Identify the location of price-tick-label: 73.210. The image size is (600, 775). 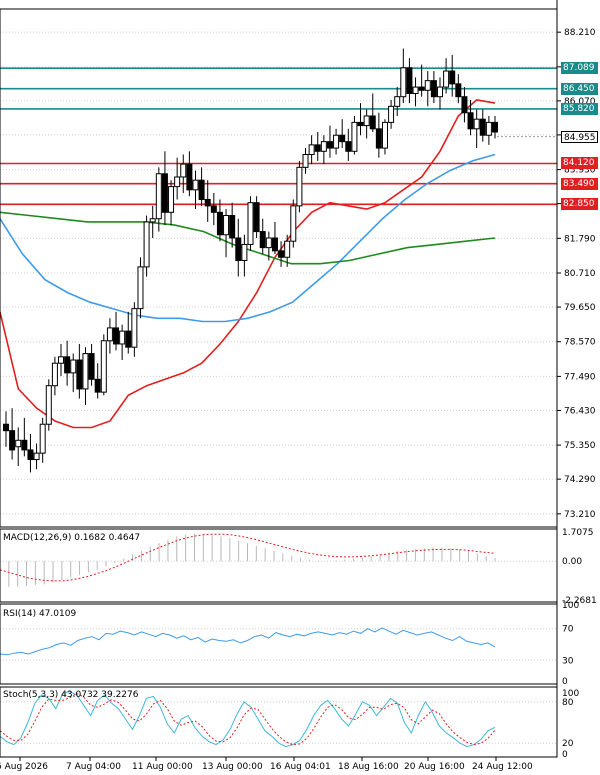
(580, 515).